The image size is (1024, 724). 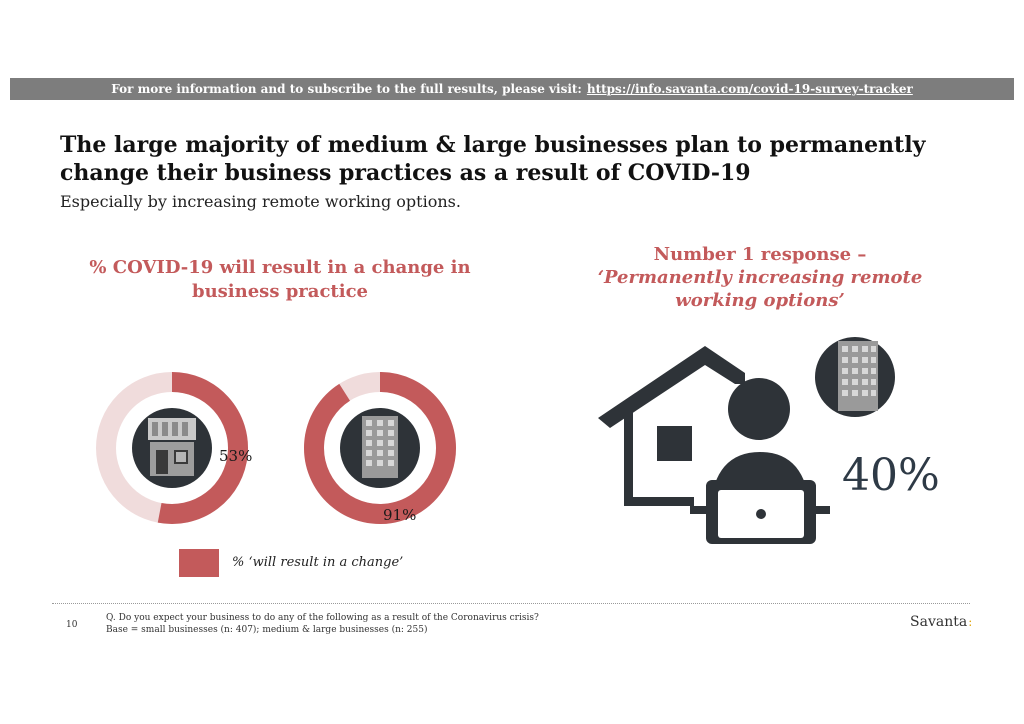 What do you see at coordinates (318, 562) in the screenshot?
I see `legend-label: % ‘will result in a change’` at bounding box center [318, 562].